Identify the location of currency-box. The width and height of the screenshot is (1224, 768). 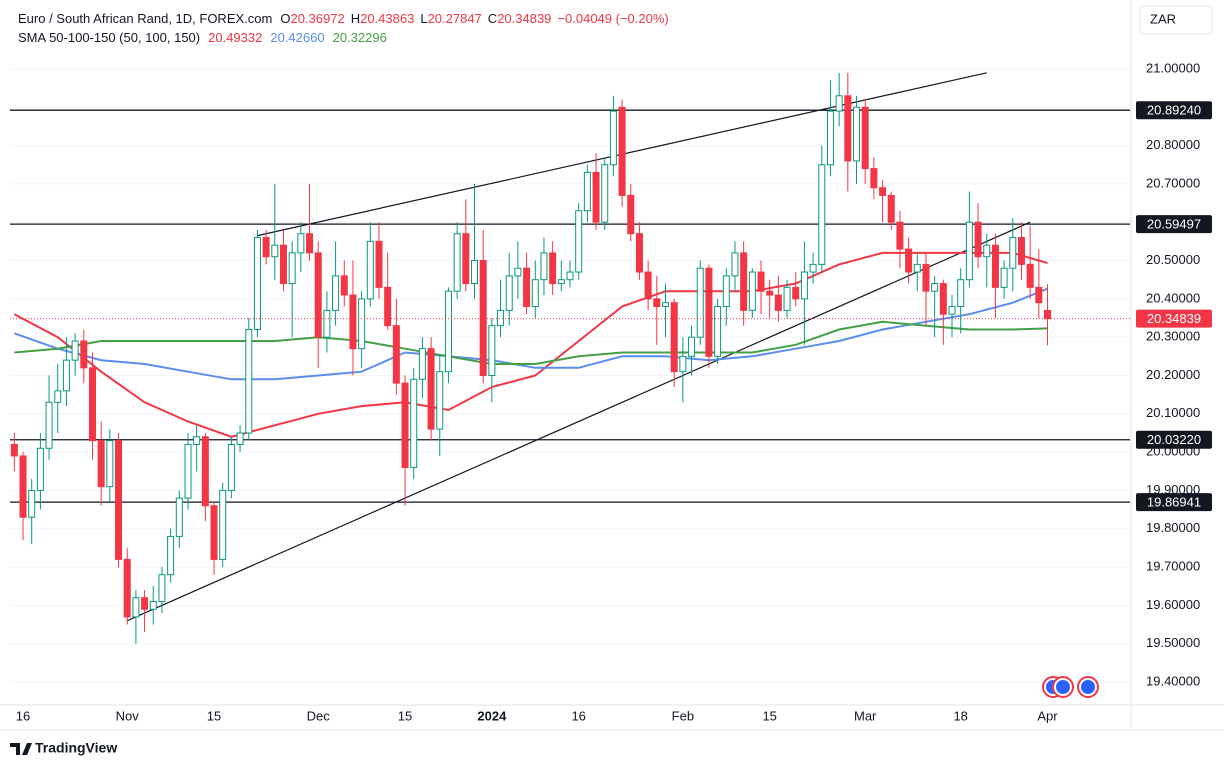
(1176, 20).